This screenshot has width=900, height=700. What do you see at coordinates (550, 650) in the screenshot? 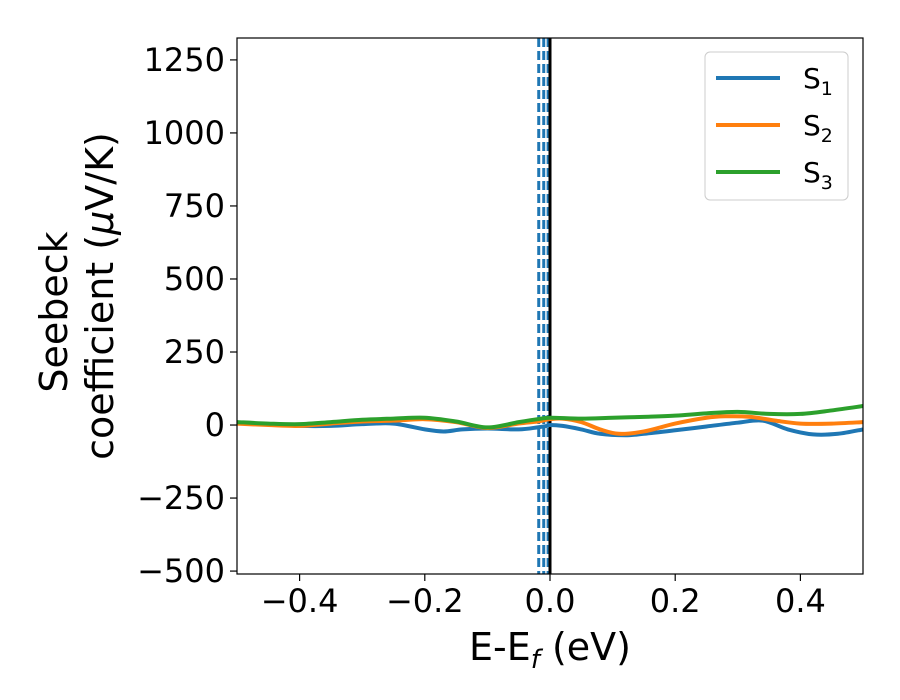
I see `x-axis-title: E-Ef (eV)` at bounding box center [550, 650].